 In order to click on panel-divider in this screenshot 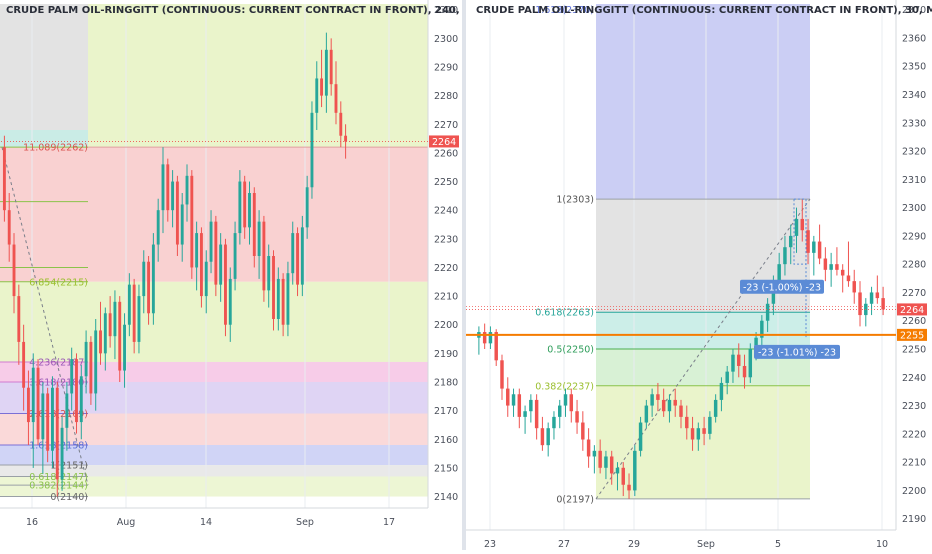, I will do `click(464, 275)`.